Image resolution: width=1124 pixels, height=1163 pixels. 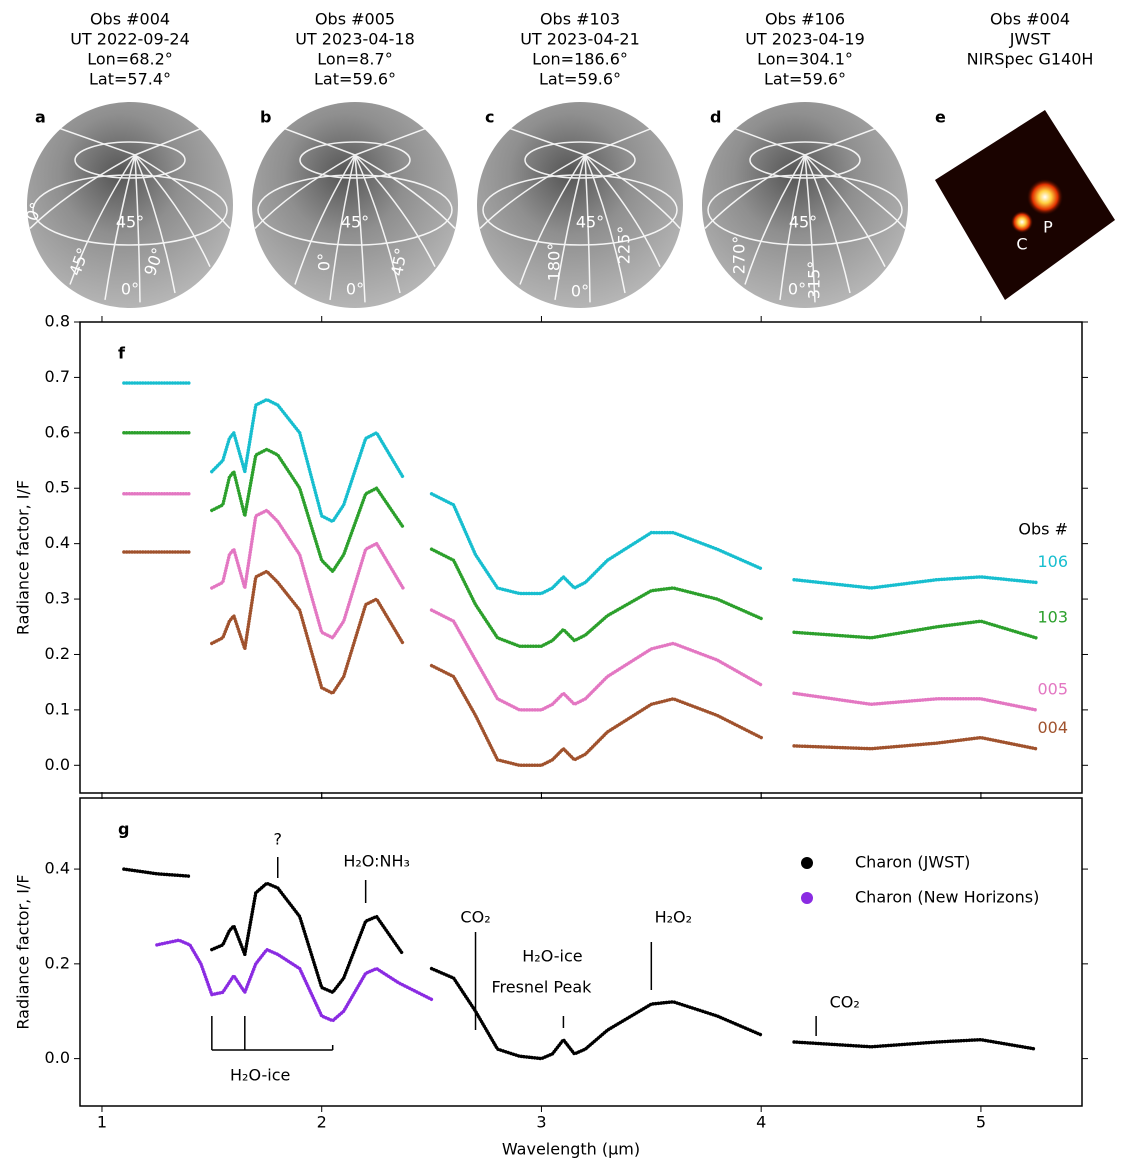 What do you see at coordinates (57, 598) in the screenshot?
I see `y-tick-label: 0.3` at bounding box center [57, 598].